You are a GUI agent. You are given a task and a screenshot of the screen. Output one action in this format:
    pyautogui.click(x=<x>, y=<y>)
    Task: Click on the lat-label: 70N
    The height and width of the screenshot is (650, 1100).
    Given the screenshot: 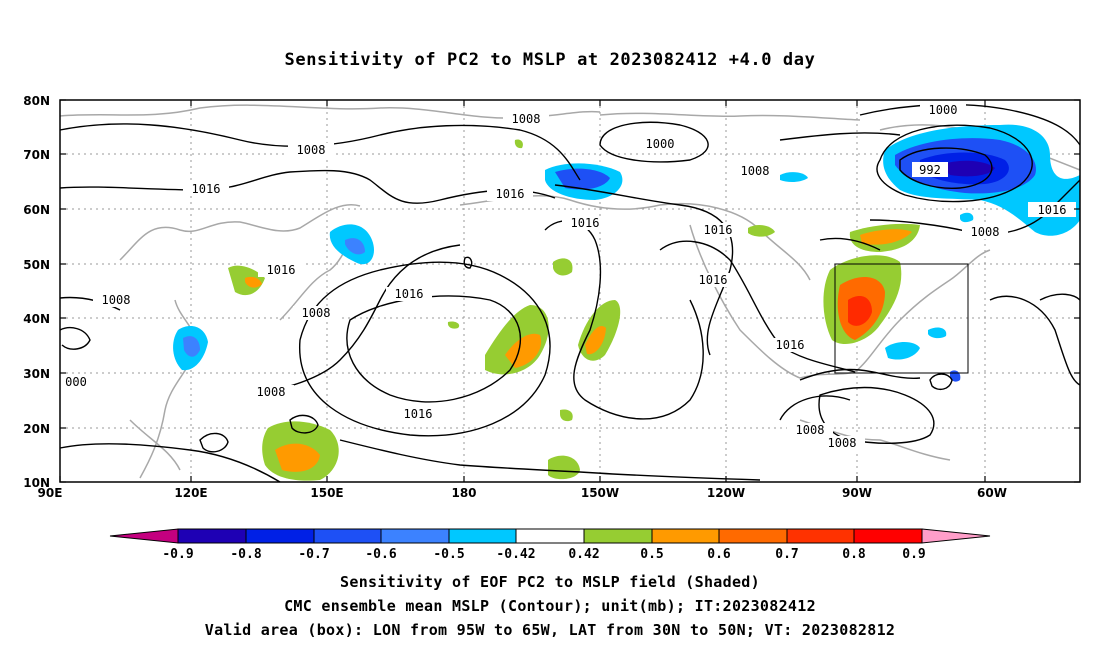 What is the action you would take?
    pyautogui.click(x=36, y=155)
    